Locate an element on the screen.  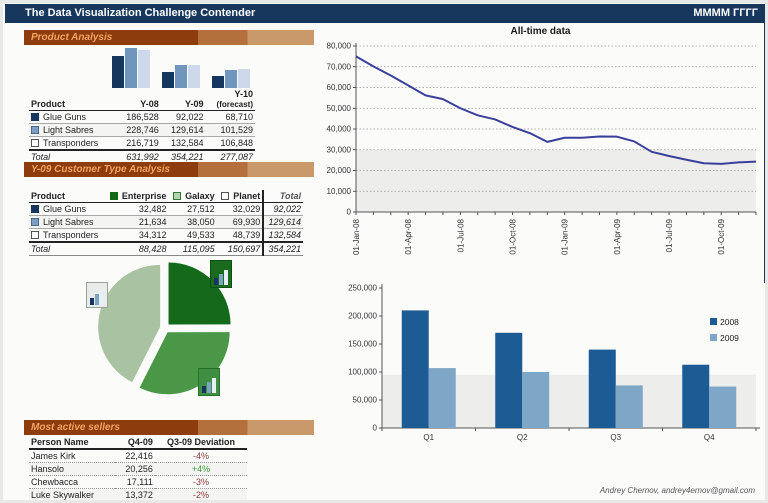
section-header-customer-analysis: Y-09 Customer Type Analysis is located at coordinates (169, 169).